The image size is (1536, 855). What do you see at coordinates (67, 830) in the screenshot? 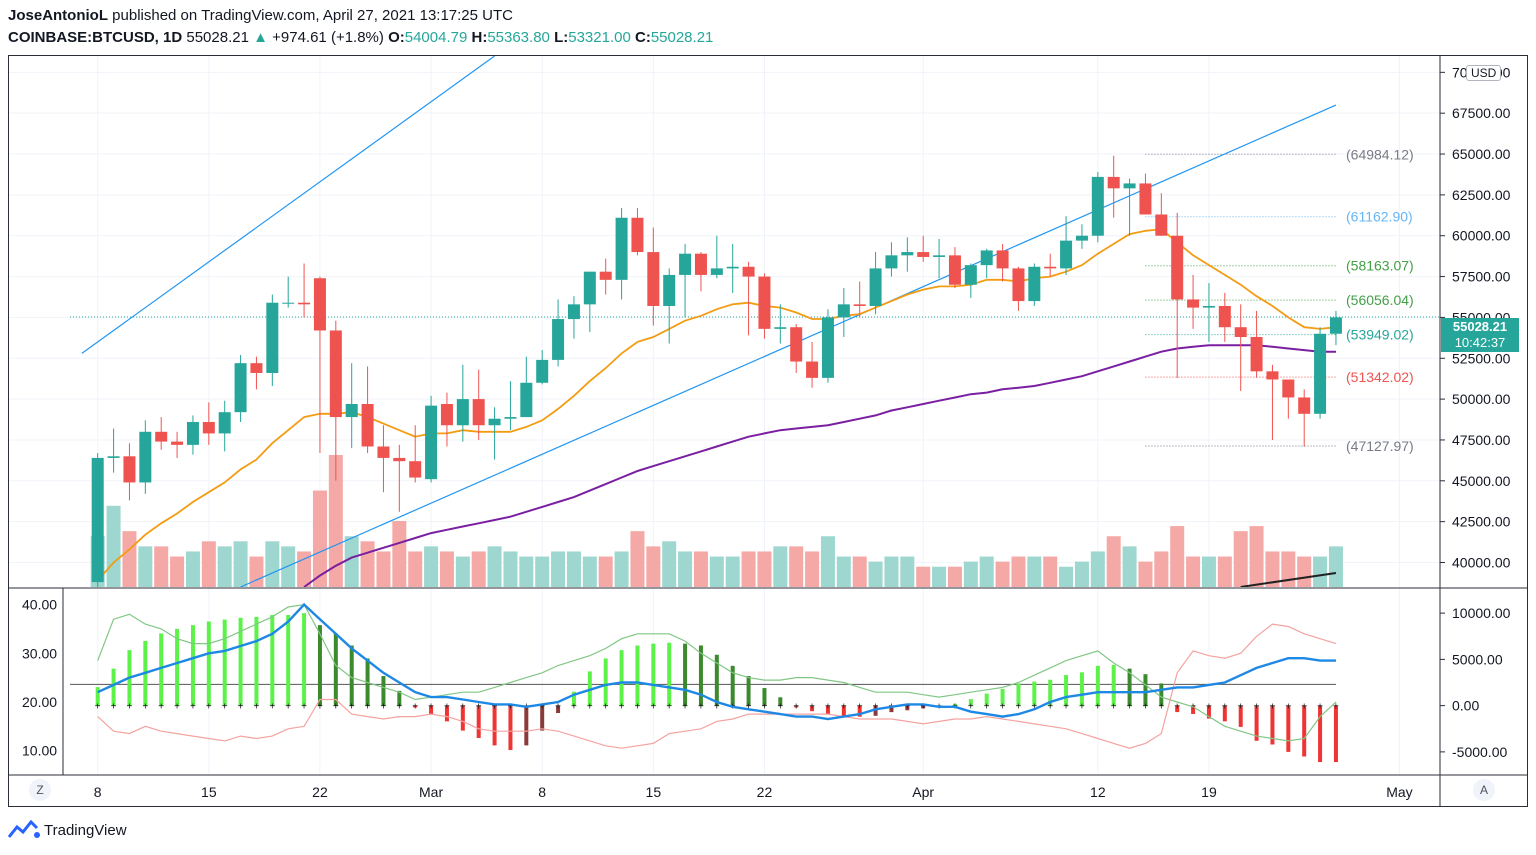
I see `tradingview-logo: TradingView` at bounding box center [67, 830].